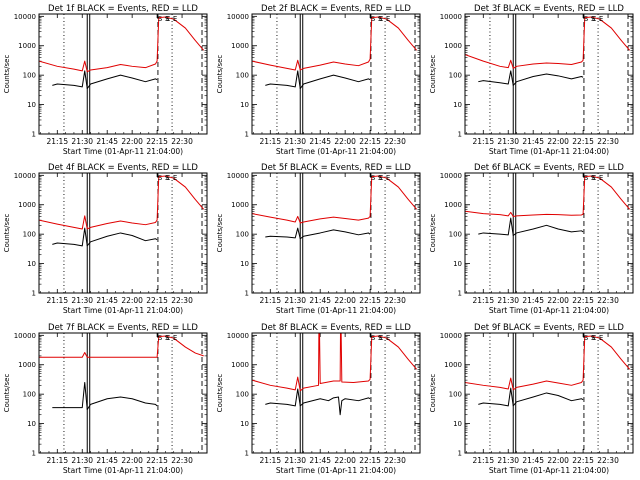  I want to click on panel-title: Det 8f BLACK = Events, RED = LLD, so click(336, 328).